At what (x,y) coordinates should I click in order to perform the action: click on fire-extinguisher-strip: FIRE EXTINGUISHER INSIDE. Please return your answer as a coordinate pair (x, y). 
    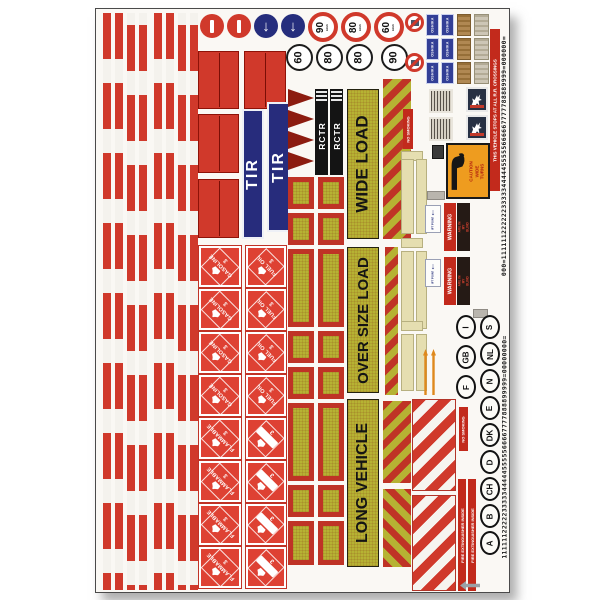
    Looking at the image, I should click on (462, 535).